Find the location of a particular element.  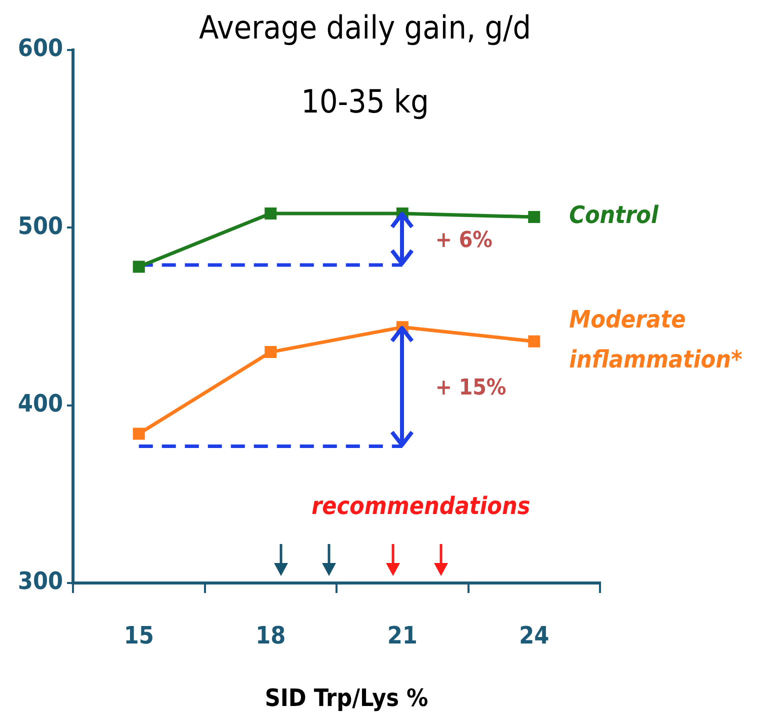

y-tick-label: 600 is located at coordinates (40, 48).